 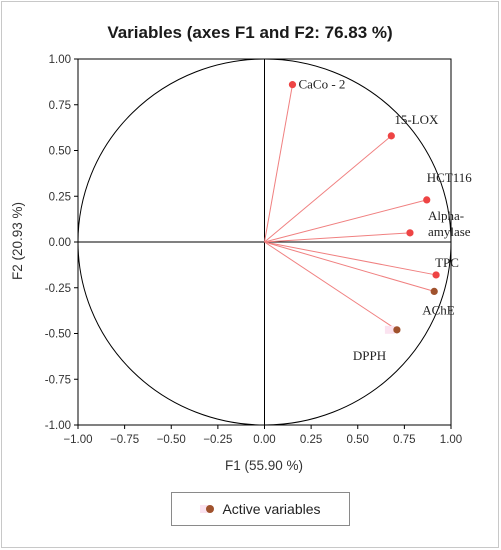 What do you see at coordinates (350, 258) in the screenshot?
I see `vector-tpc` at bounding box center [350, 258].